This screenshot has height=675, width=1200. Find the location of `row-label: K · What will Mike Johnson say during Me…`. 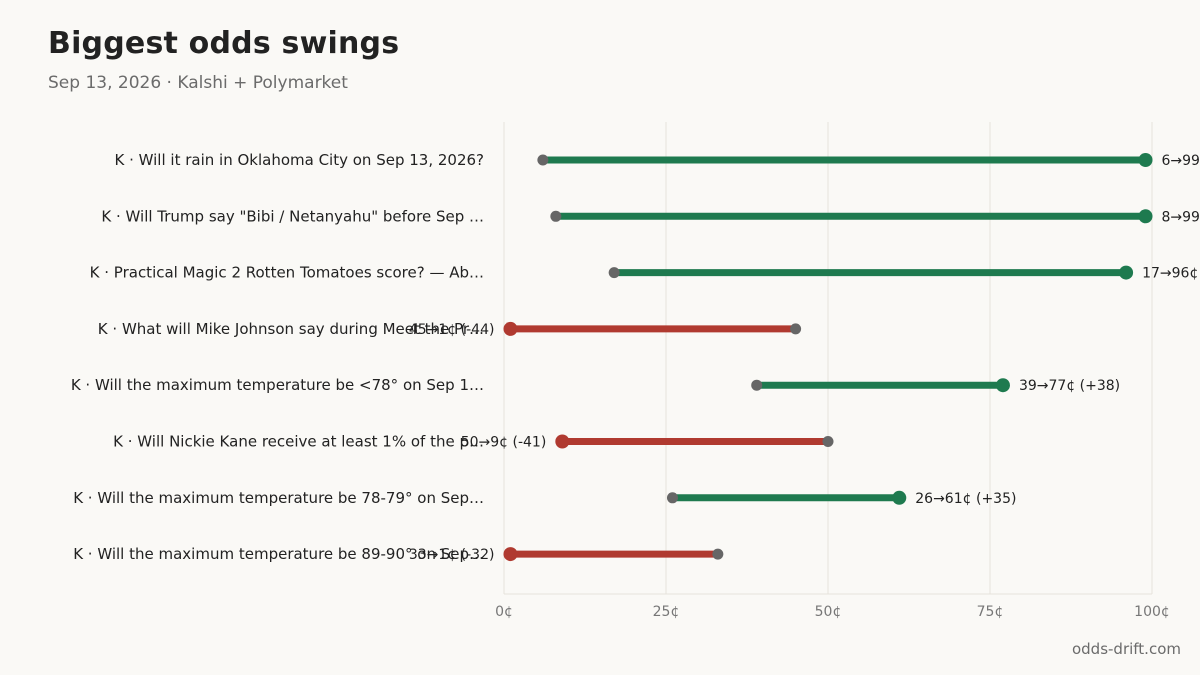

row-label: K · What will Mike Johnson say during Me… is located at coordinates (291, 329).